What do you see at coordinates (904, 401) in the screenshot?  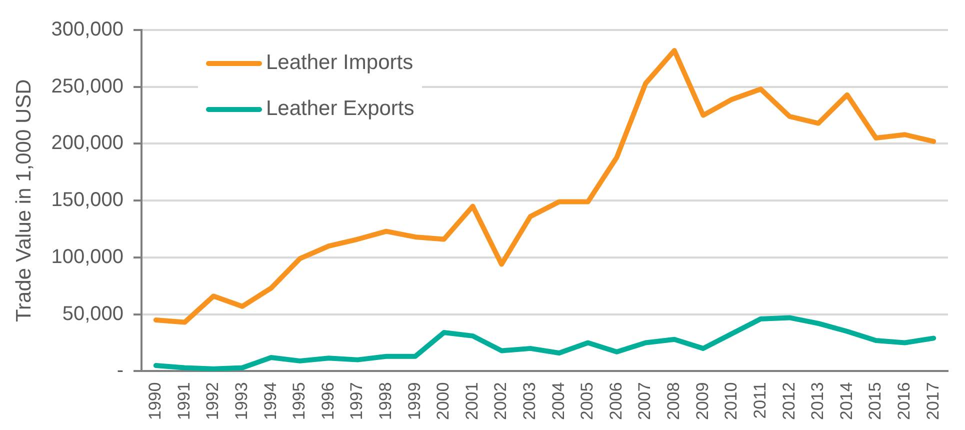 I see `x-tick-label: 2016` at bounding box center [904, 401].